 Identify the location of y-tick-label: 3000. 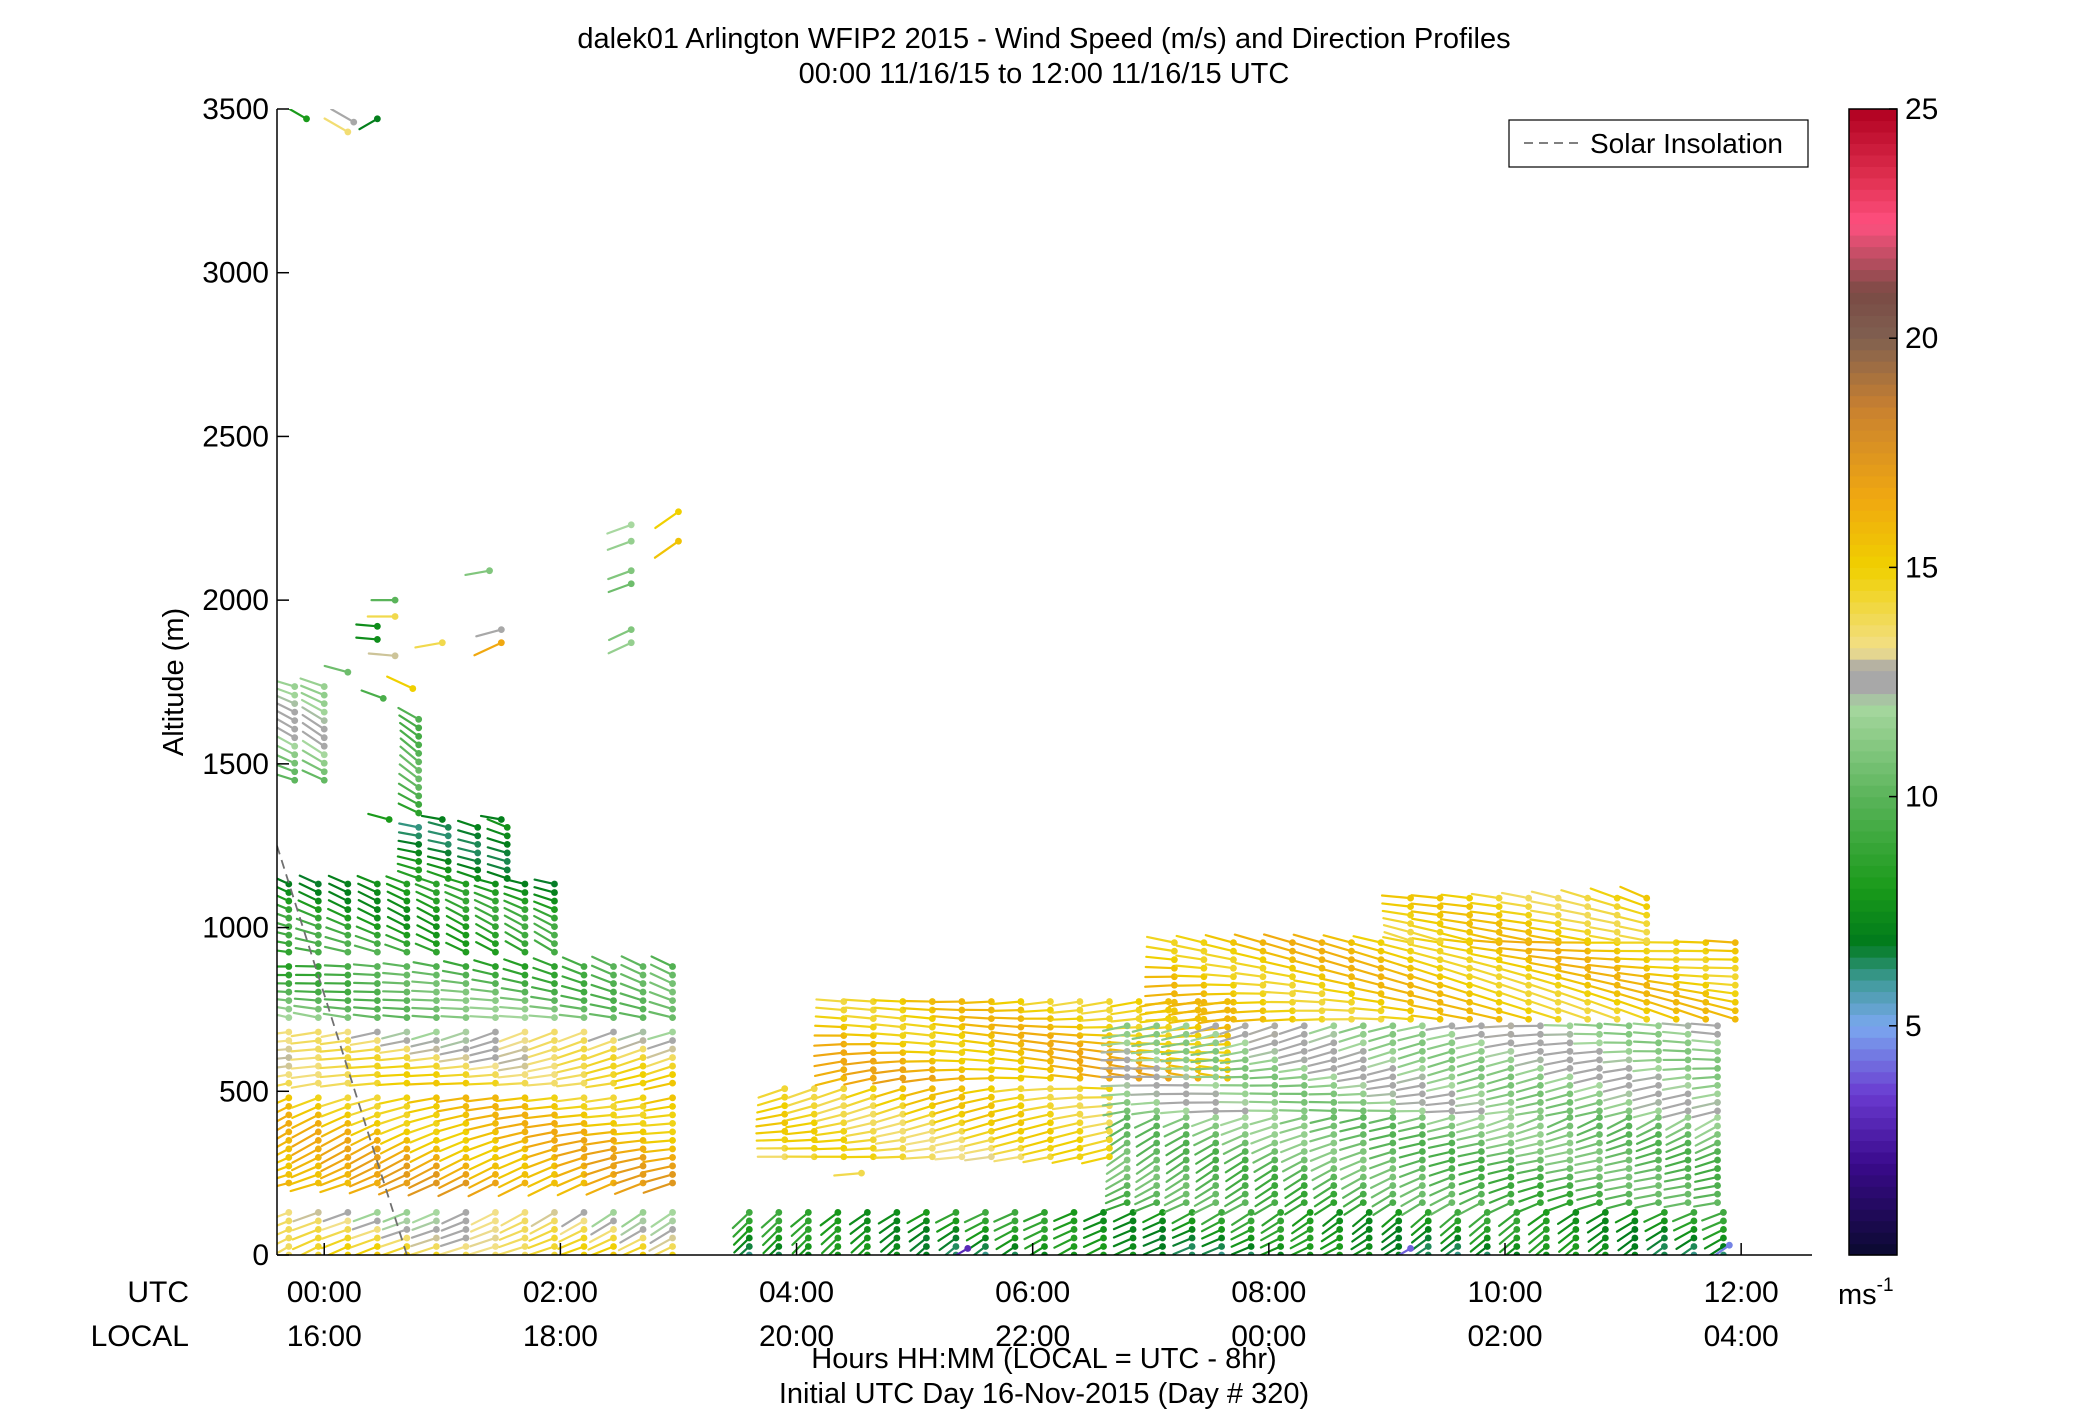
(235, 273).